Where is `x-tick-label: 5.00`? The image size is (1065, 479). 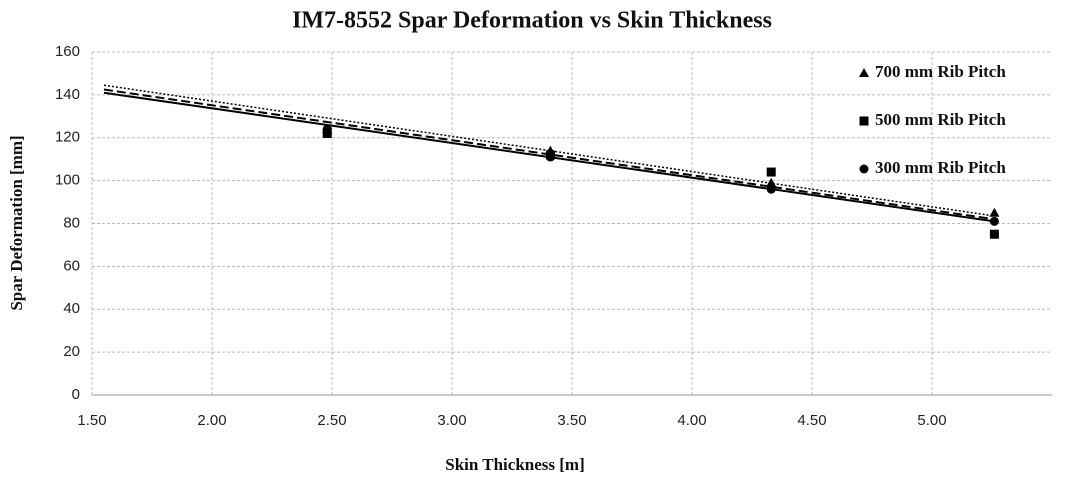 x-tick-label: 5.00 is located at coordinates (931, 420).